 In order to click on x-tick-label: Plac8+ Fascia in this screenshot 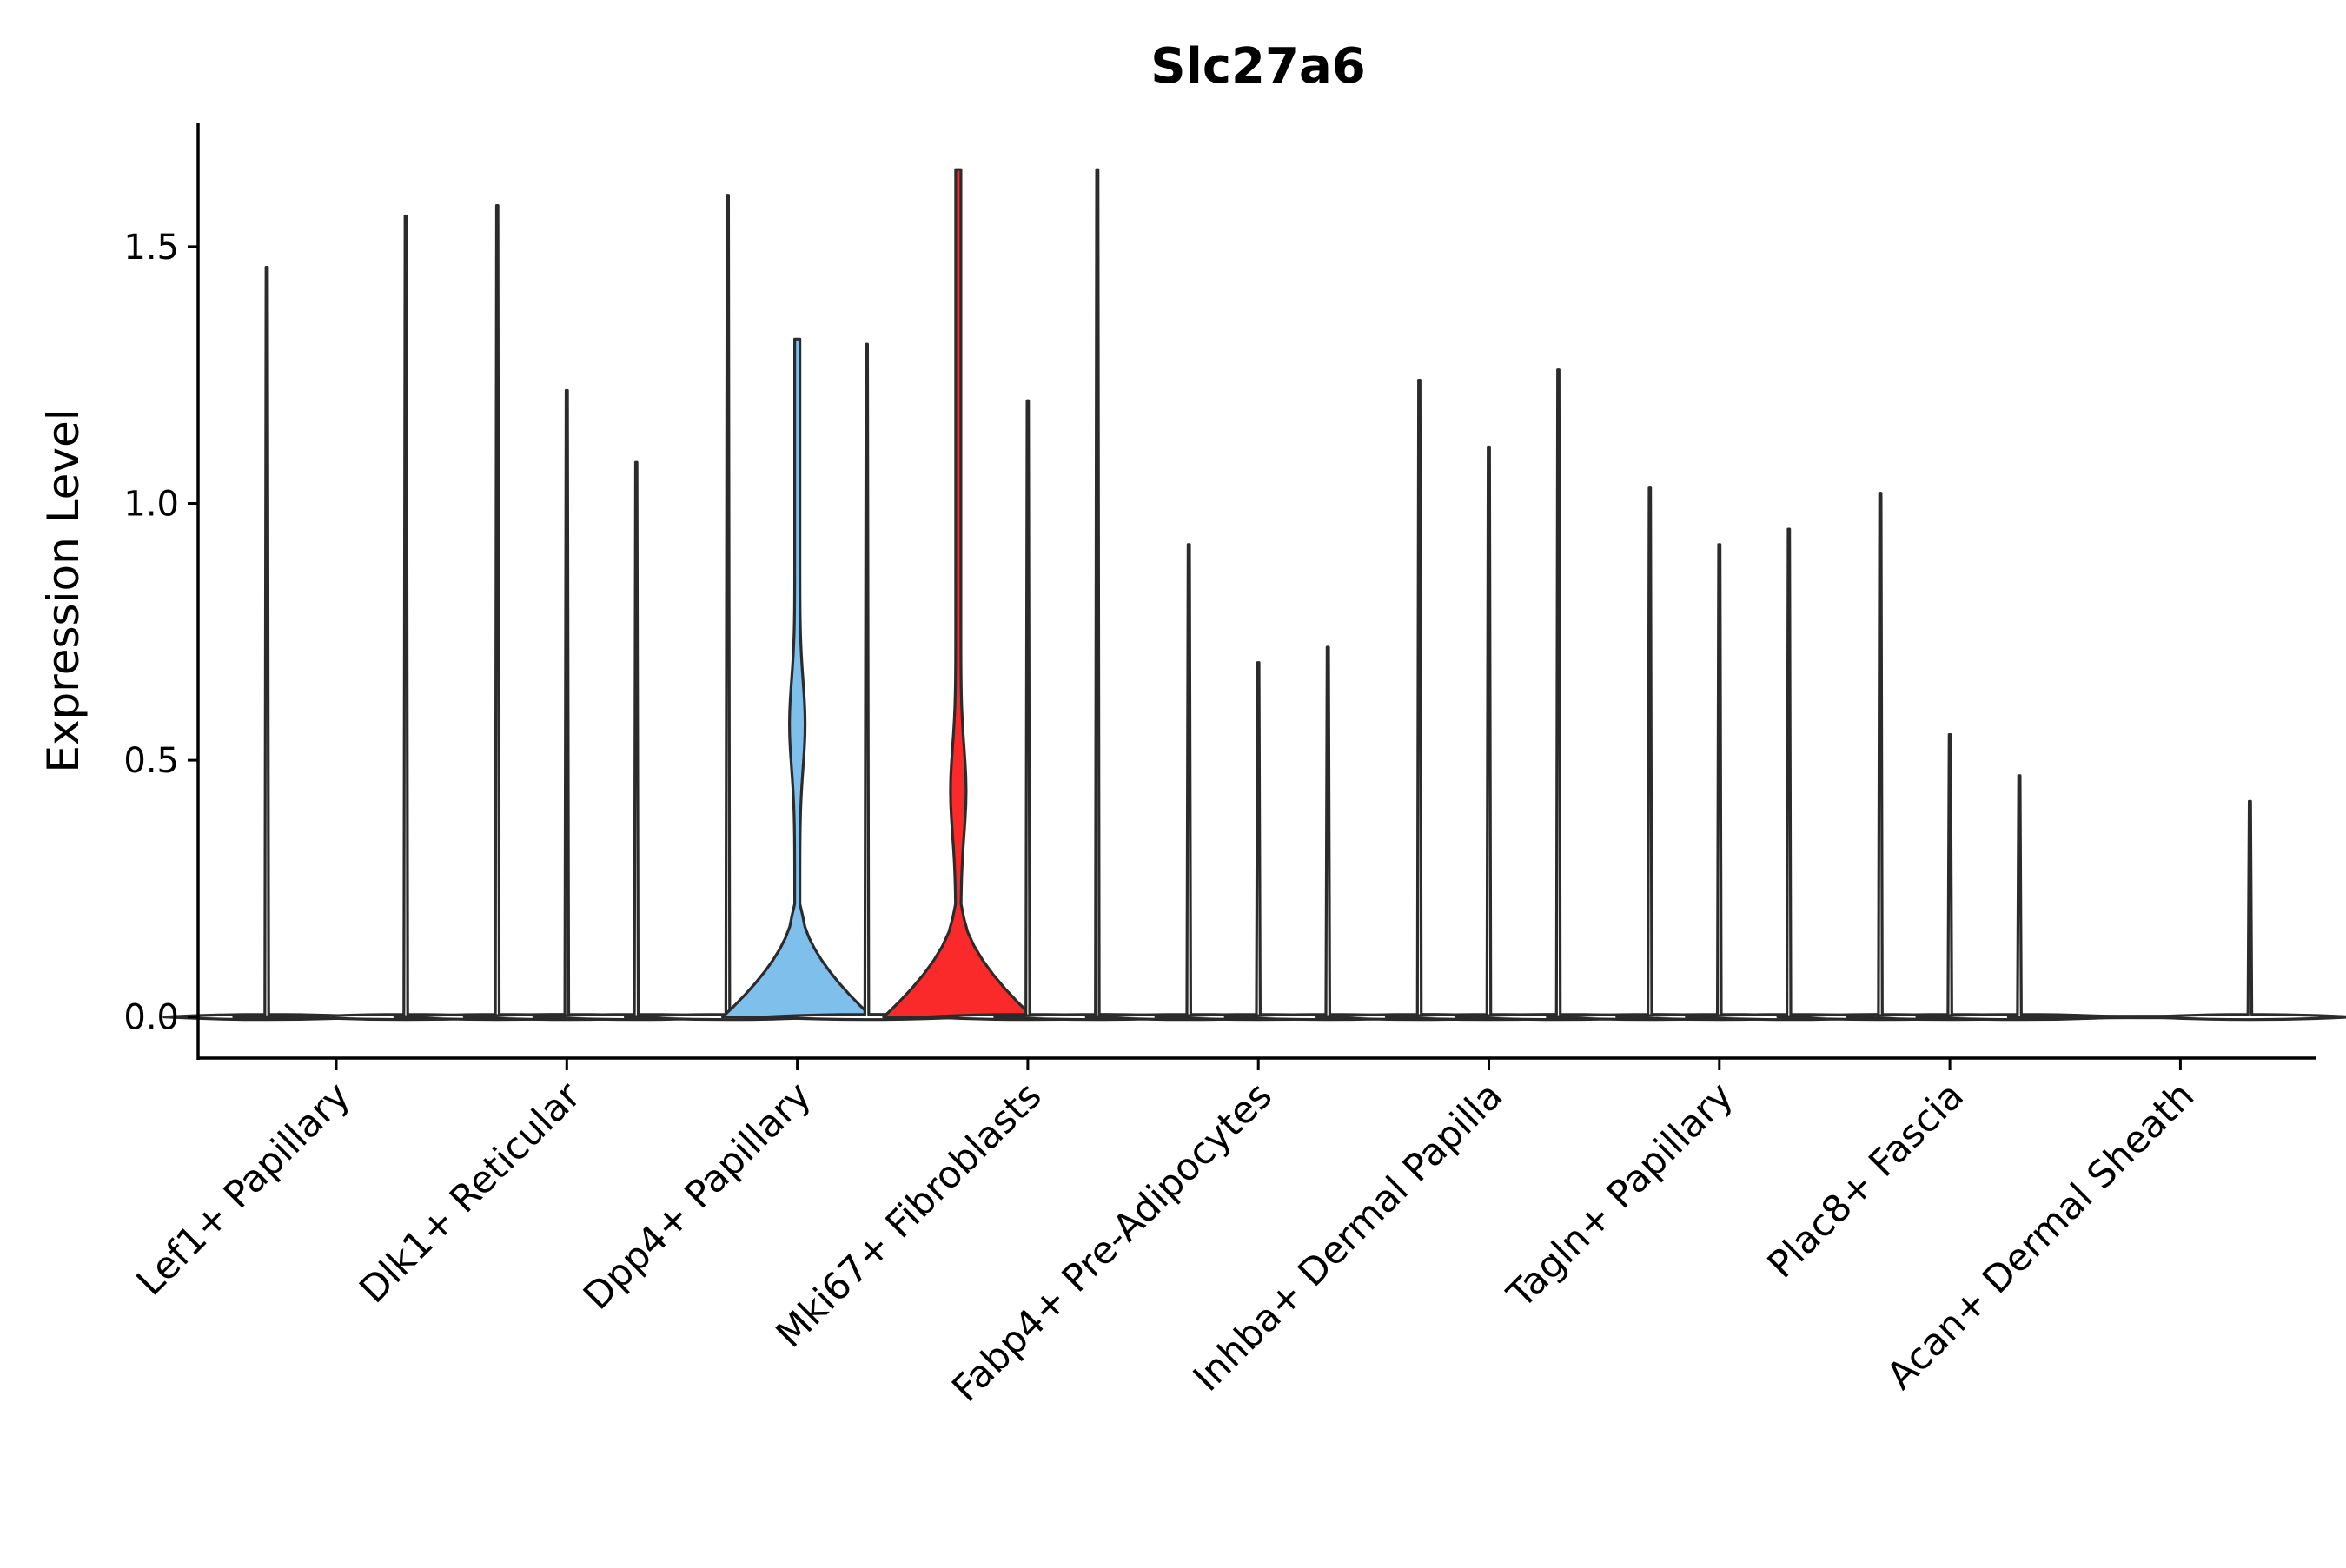, I will do `click(1866, 1180)`.